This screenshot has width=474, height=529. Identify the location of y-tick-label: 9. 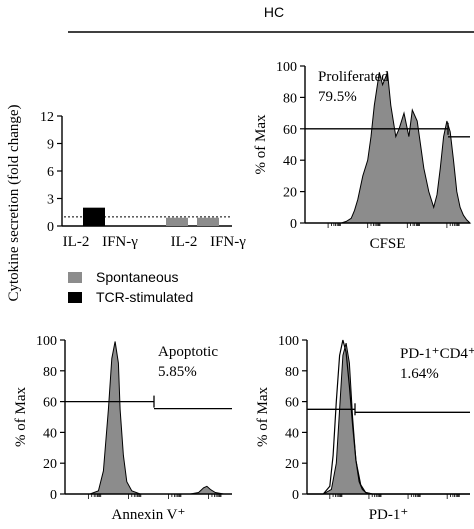
(50, 145).